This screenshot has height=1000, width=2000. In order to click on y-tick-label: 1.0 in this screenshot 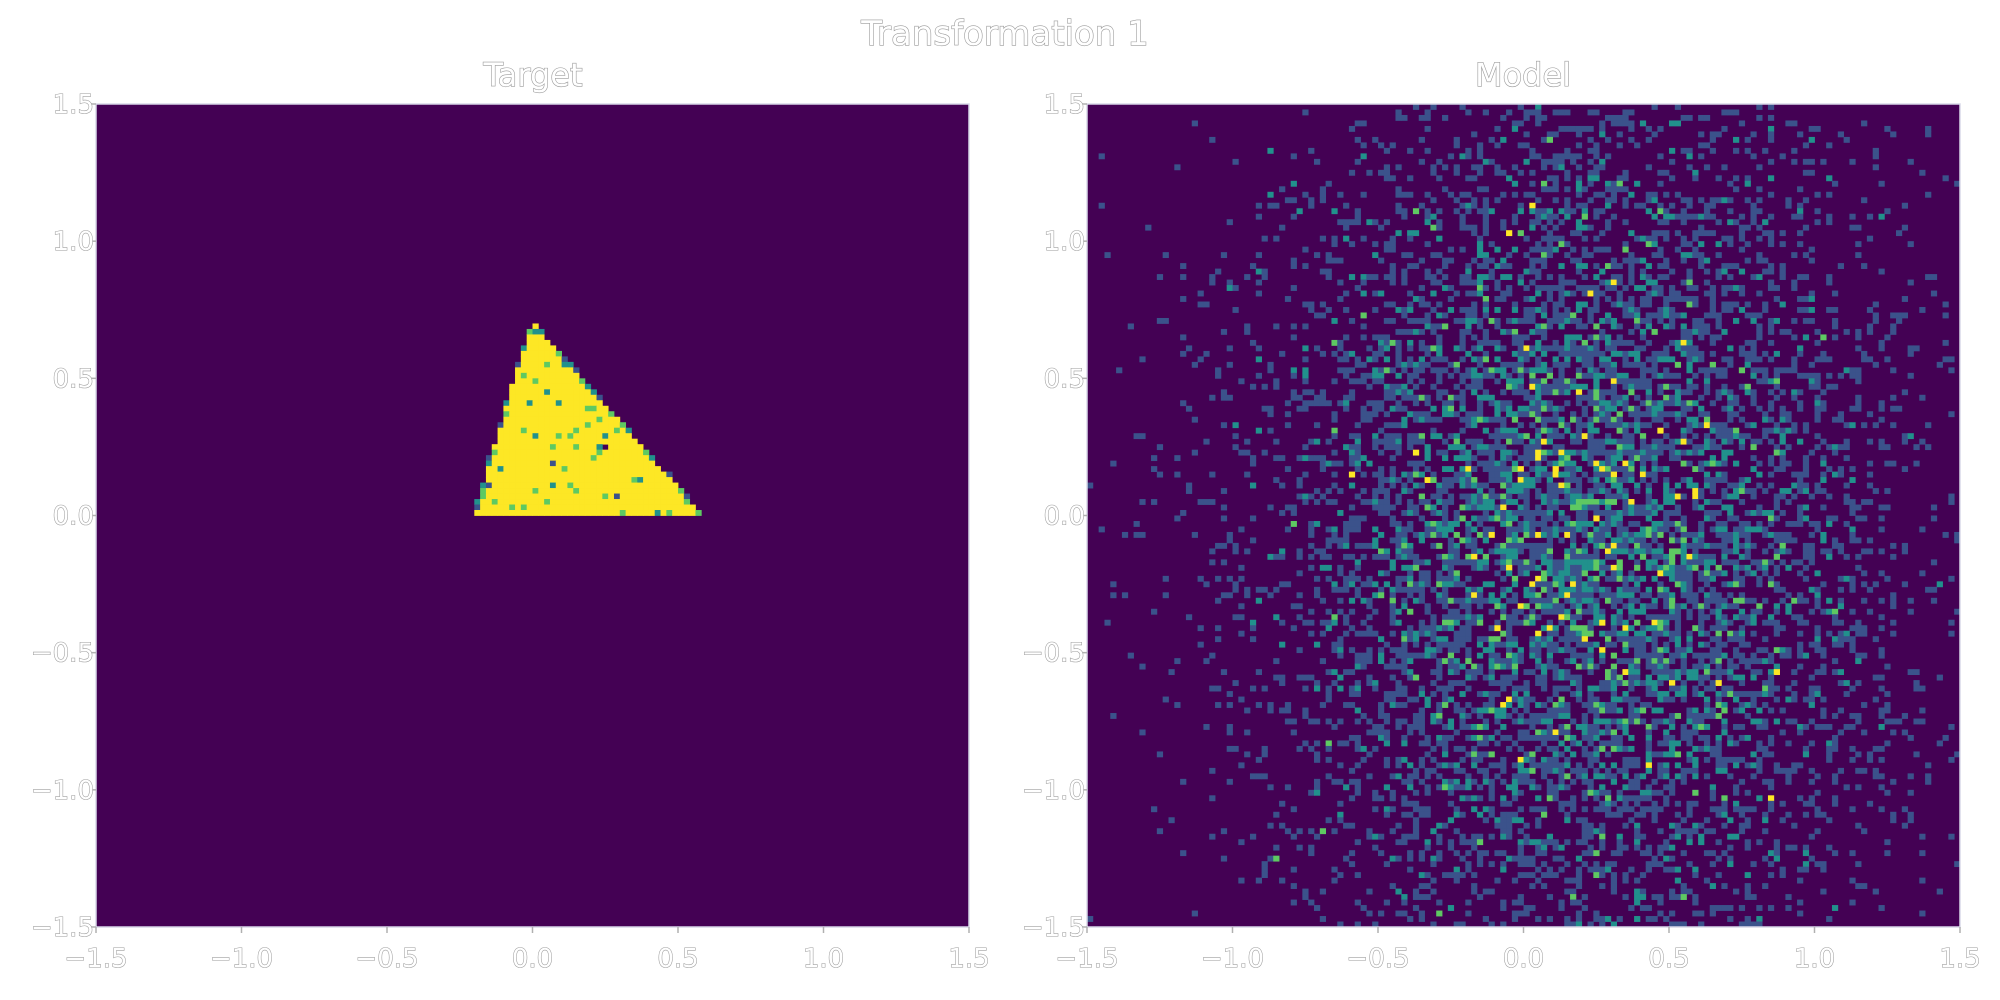, I will do `click(73, 242)`.